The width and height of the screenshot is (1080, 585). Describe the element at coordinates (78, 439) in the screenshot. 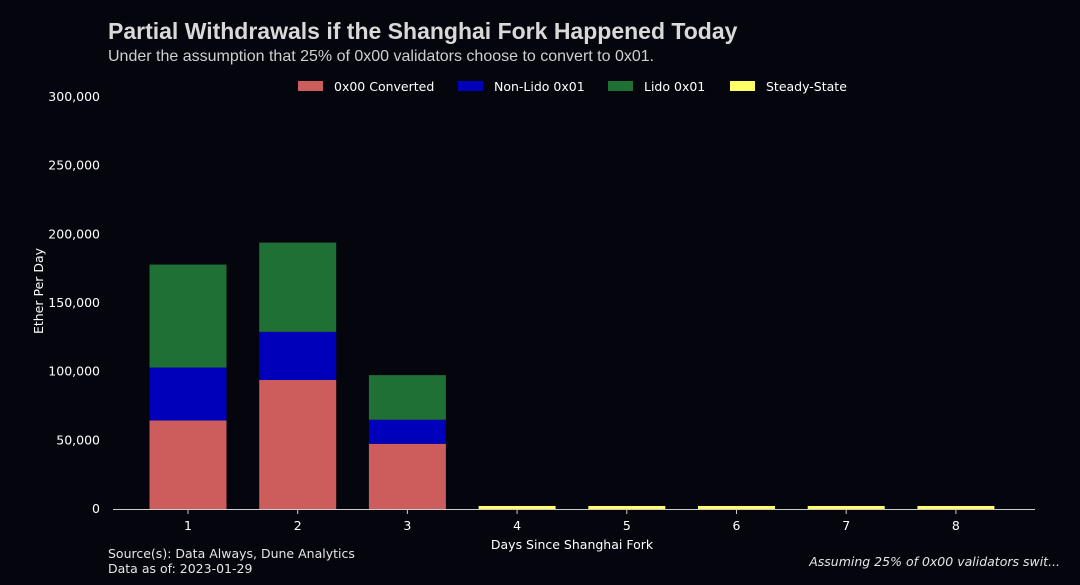

I see `y-tick-label: 50,000` at that location.